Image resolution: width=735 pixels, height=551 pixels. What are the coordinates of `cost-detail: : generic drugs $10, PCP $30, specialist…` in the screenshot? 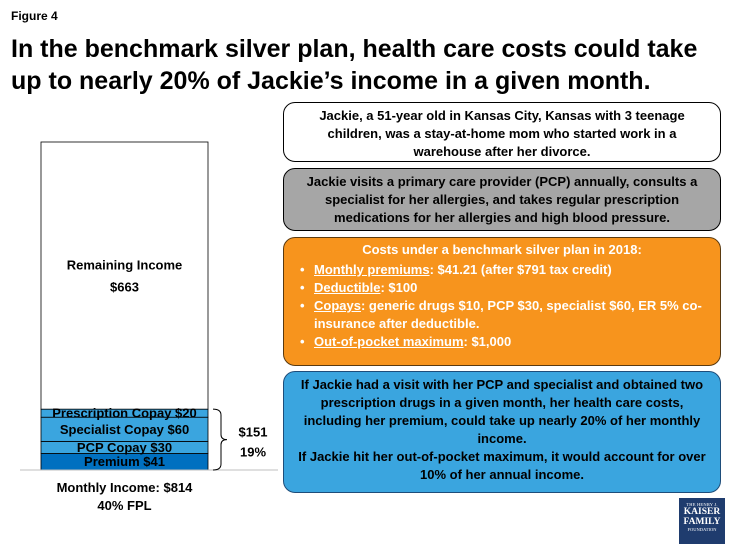 It's located at (508, 314).